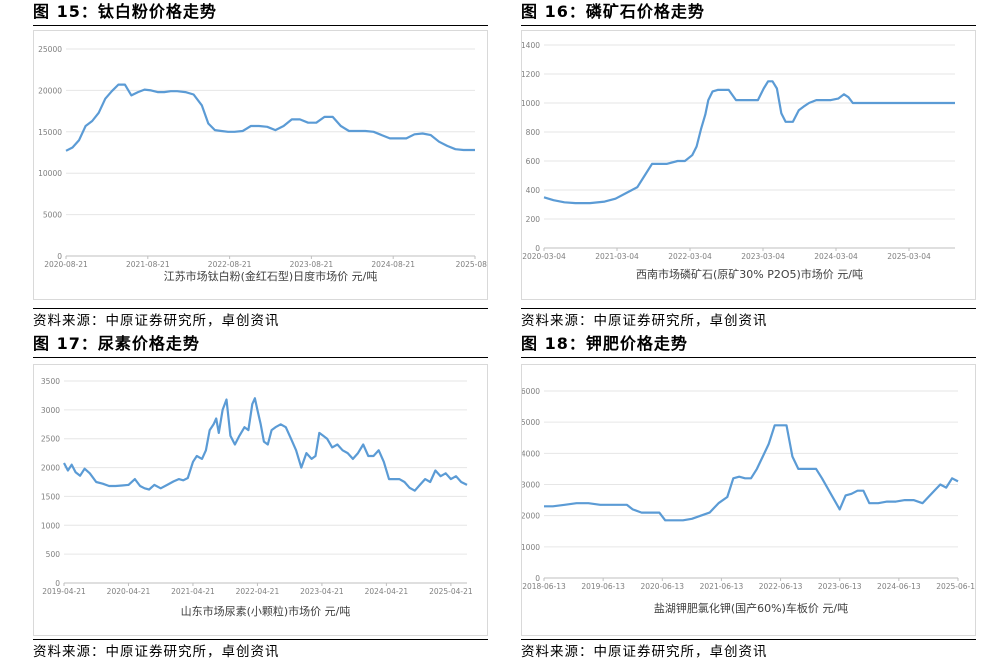 This screenshot has height=664, width=1001. What do you see at coordinates (531, 453) in the screenshot?
I see `y-tick-label: 4000` at bounding box center [531, 453].